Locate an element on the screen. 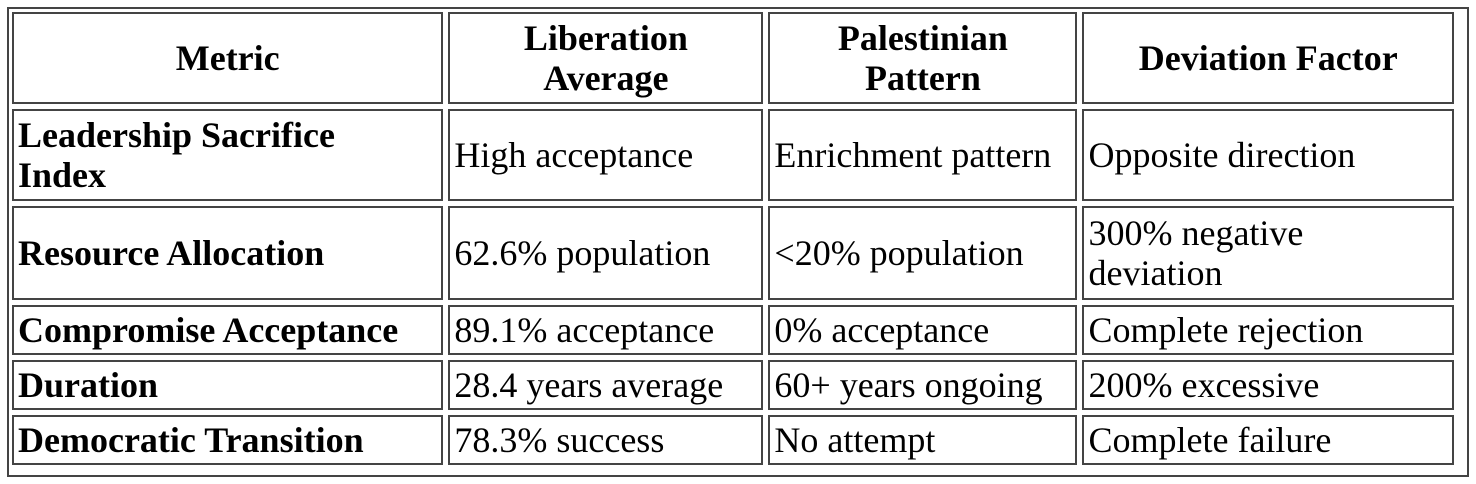 This screenshot has height=484, width=1476. header-deviation-label: Deviation Factor is located at coordinates (1268, 58).